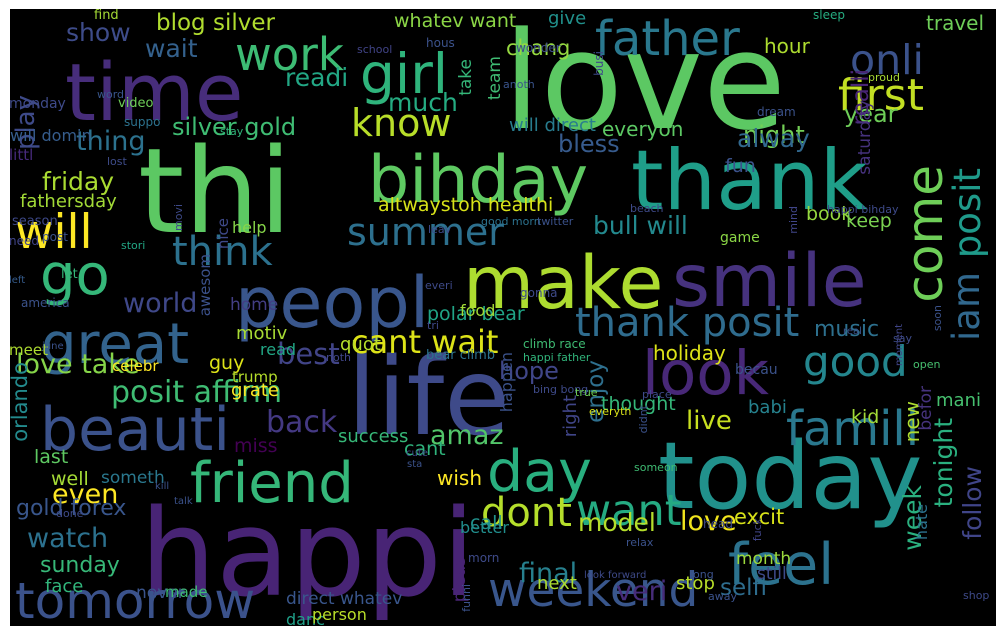 The width and height of the screenshot is (1005, 636). Describe the element at coordinates (615, 575) in the screenshot. I see `cloud-word: look forward` at that location.